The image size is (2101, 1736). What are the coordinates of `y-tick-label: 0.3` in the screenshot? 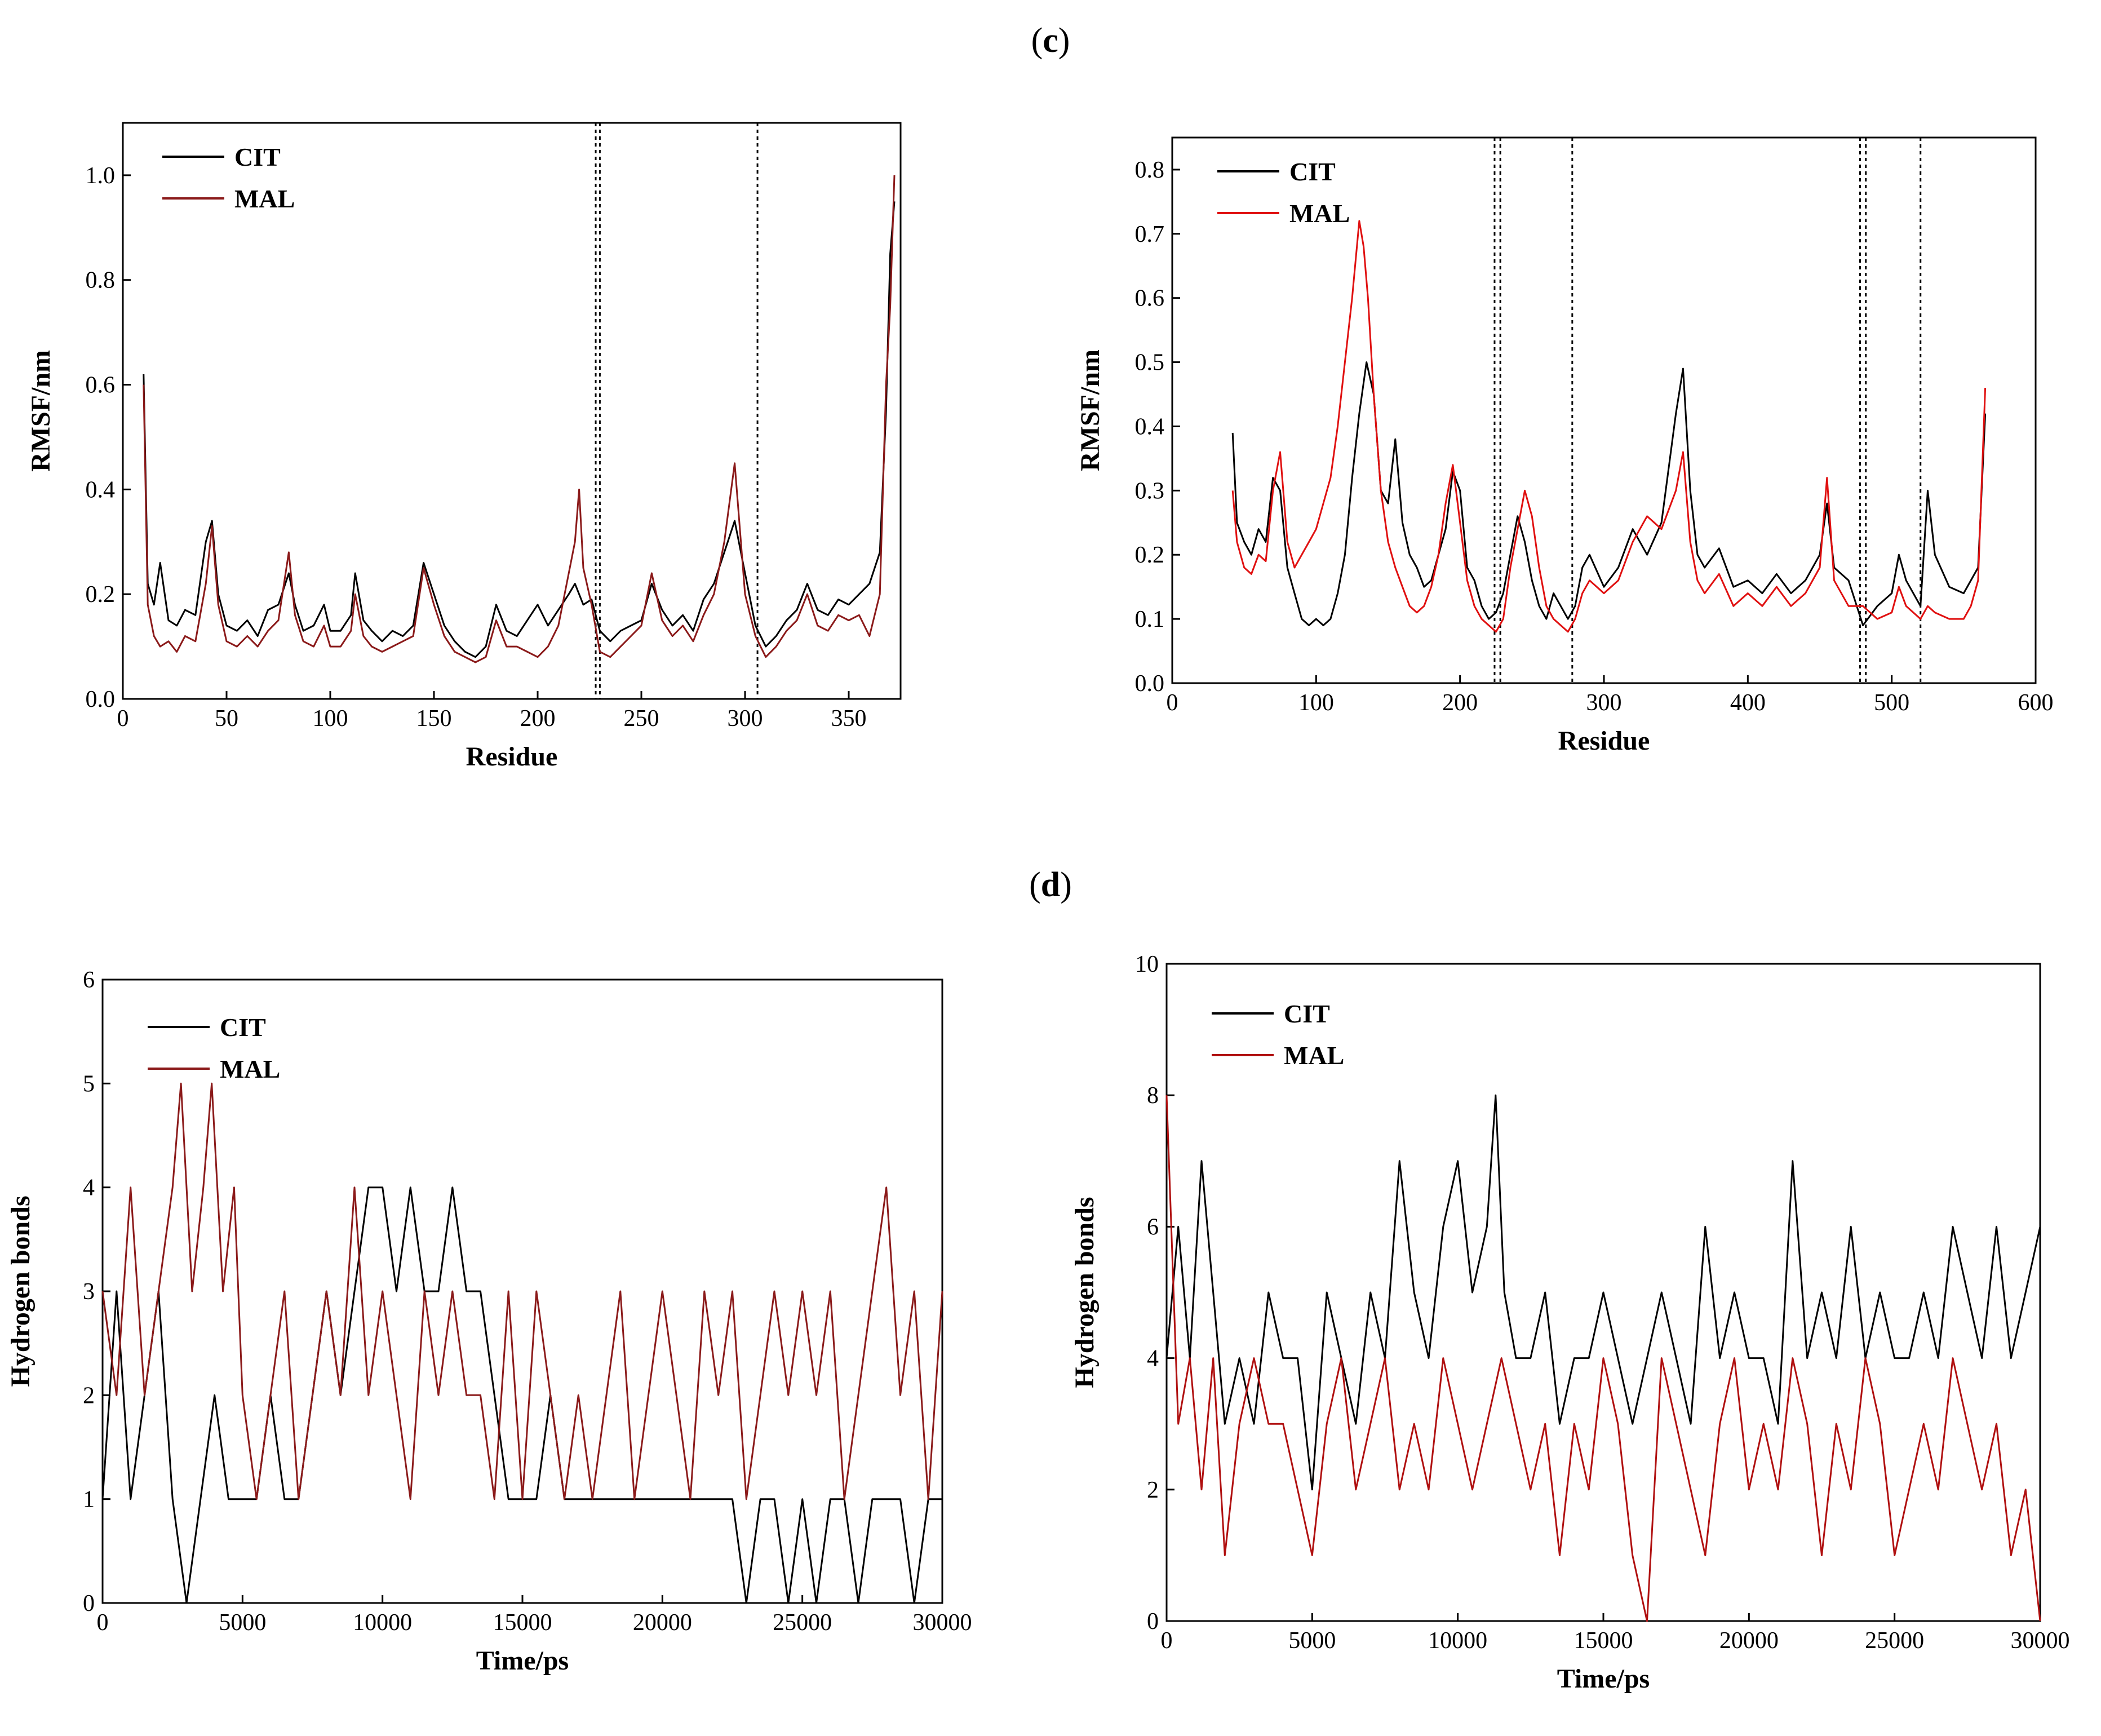 It's located at (1150, 491).